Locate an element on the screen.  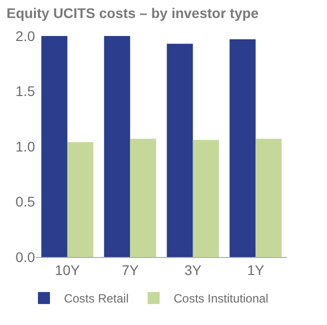
x-tick-label: 7Y is located at coordinates (131, 270).